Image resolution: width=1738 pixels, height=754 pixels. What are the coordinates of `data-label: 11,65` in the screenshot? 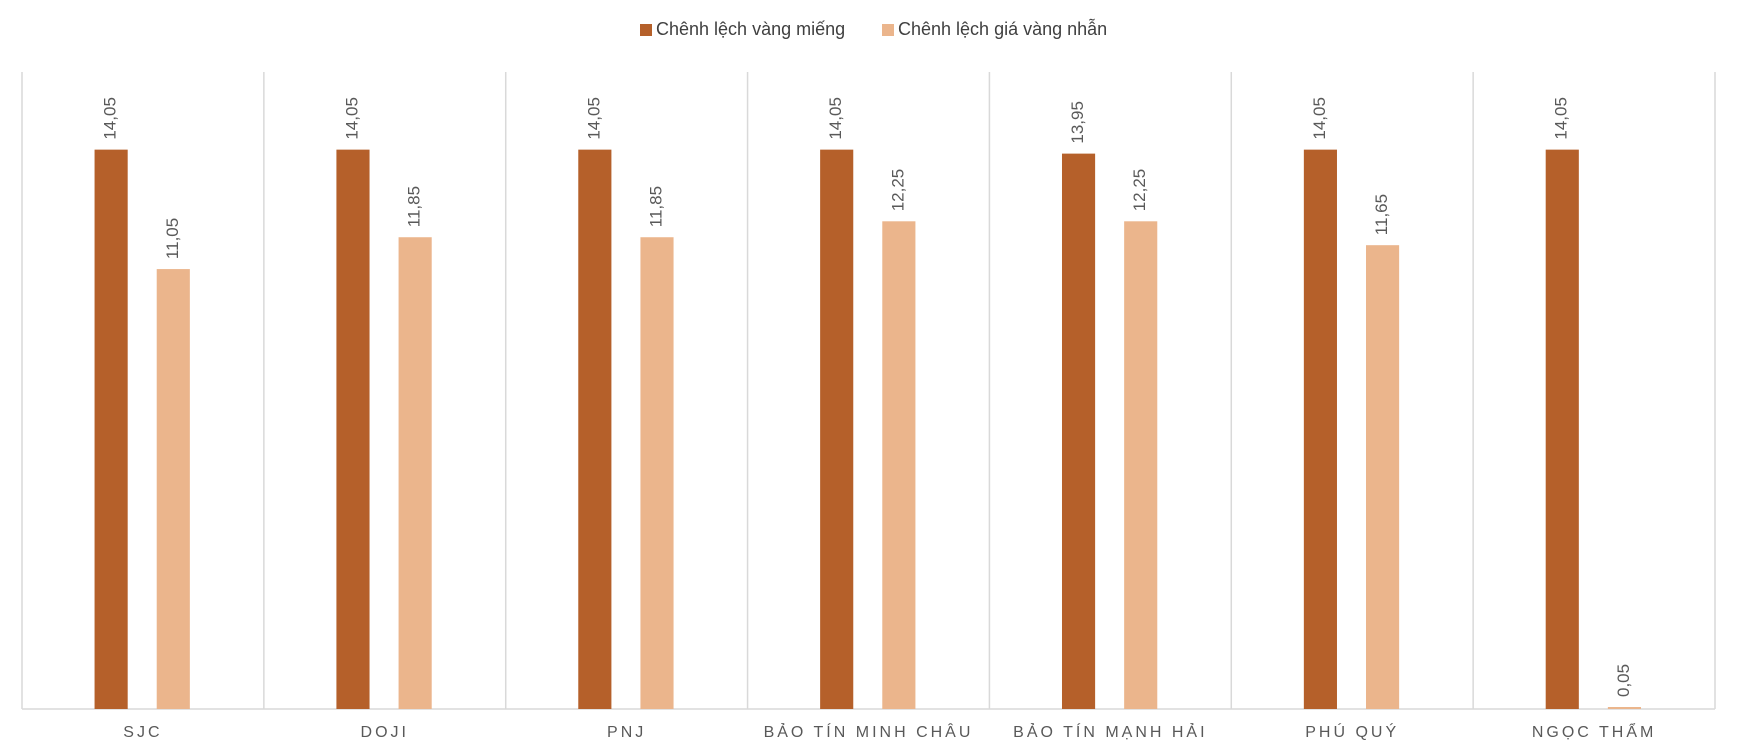 It's located at (1381, 214).